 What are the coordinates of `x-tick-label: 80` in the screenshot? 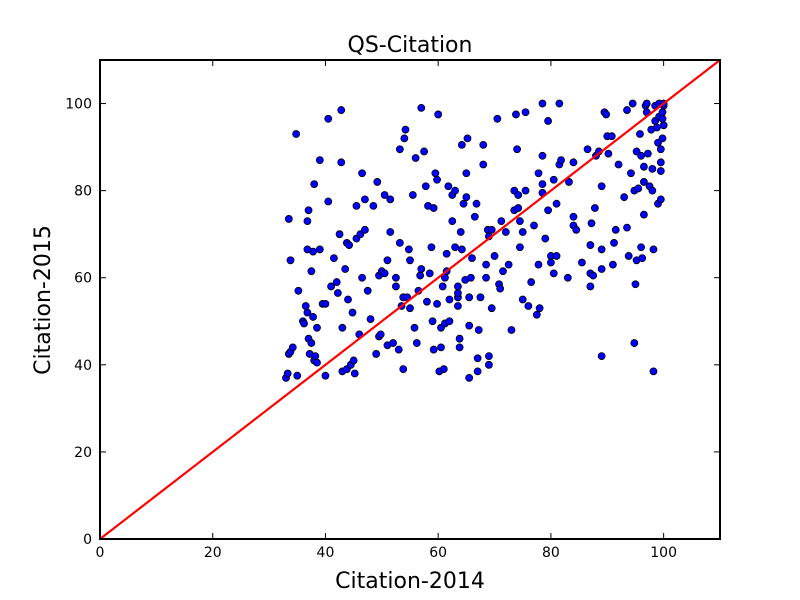 It's located at (551, 553).